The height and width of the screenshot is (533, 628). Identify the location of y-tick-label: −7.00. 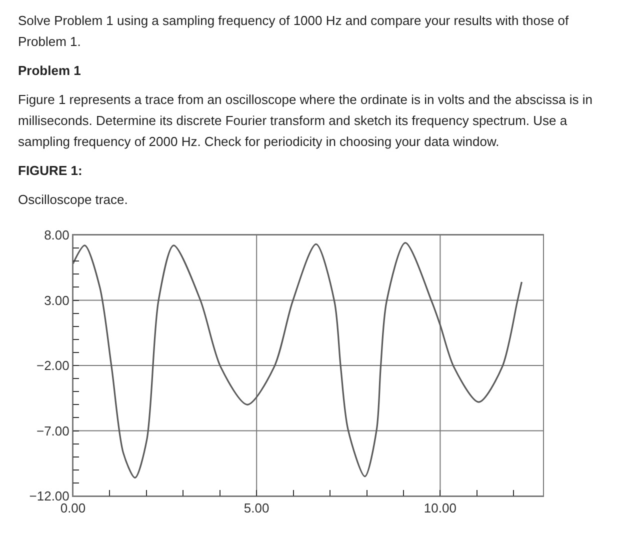
(53, 430).